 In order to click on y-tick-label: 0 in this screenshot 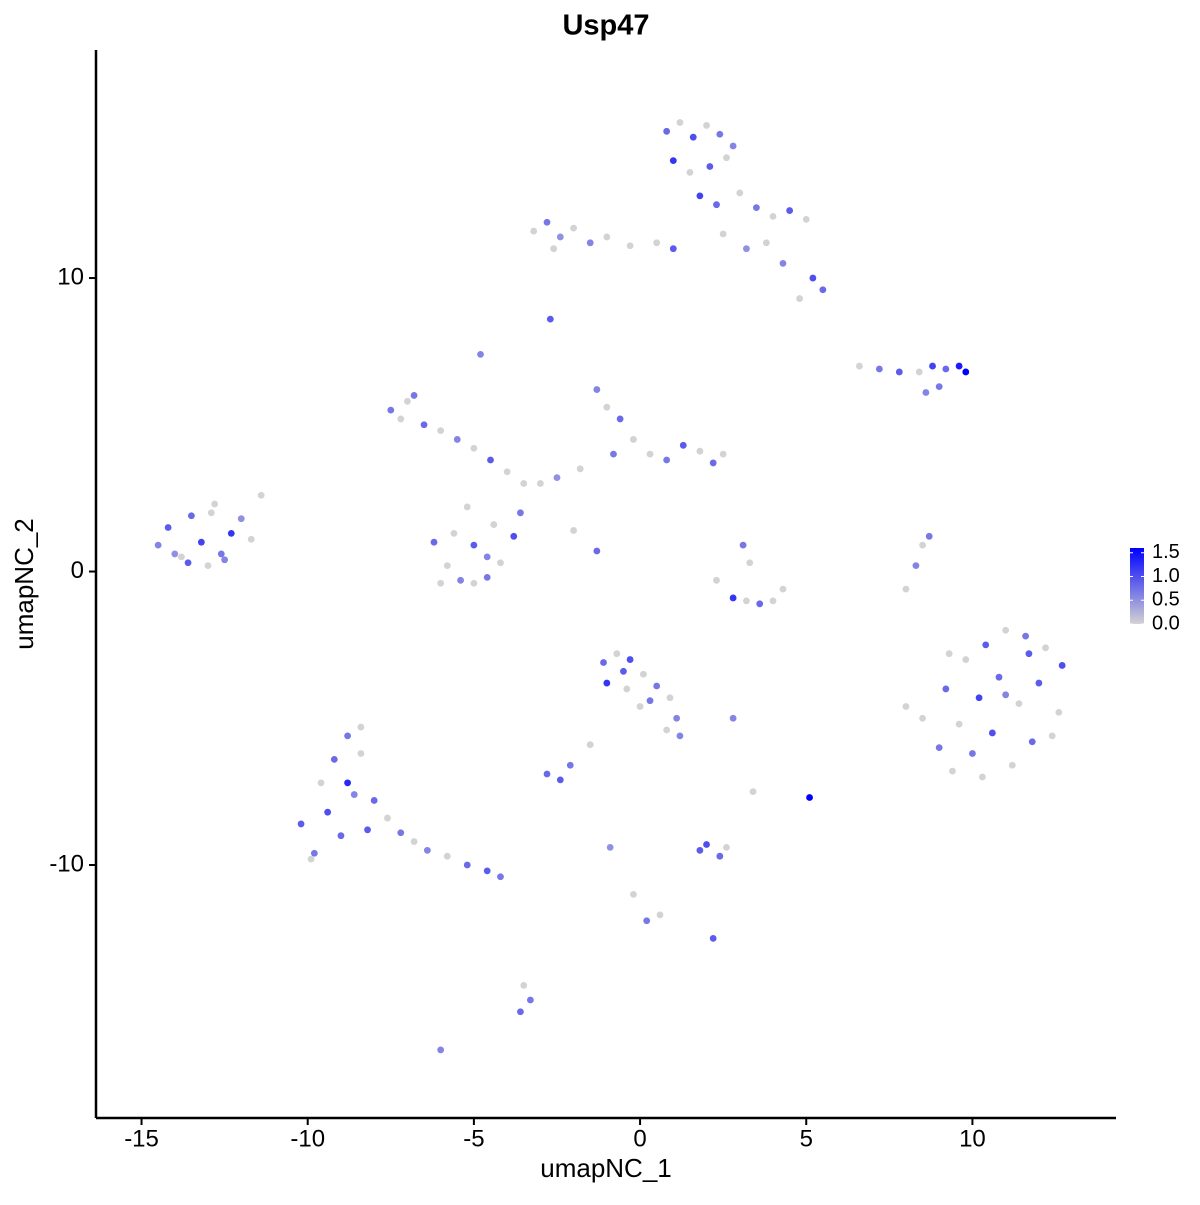, I will do `click(77, 570)`.